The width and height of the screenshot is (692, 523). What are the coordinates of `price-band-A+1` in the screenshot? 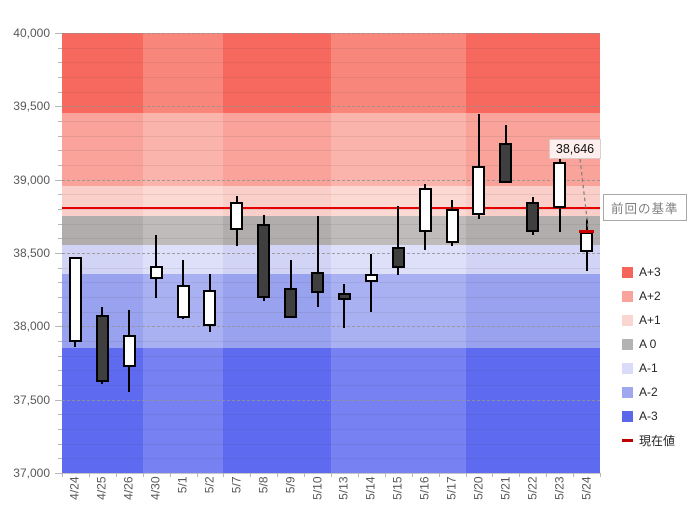 It's located at (183, 201).